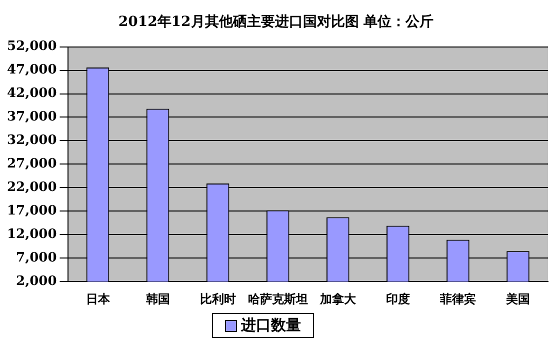  What do you see at coordinates (517, 299) in the screenshot?
I see `x-tick-label: 美国` at bounding box center [517, 299].